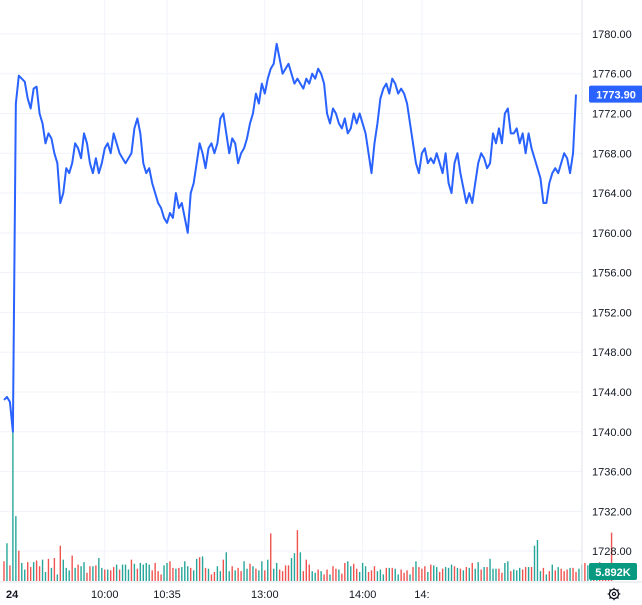  I want to click on settings-button, so click(614, 594).